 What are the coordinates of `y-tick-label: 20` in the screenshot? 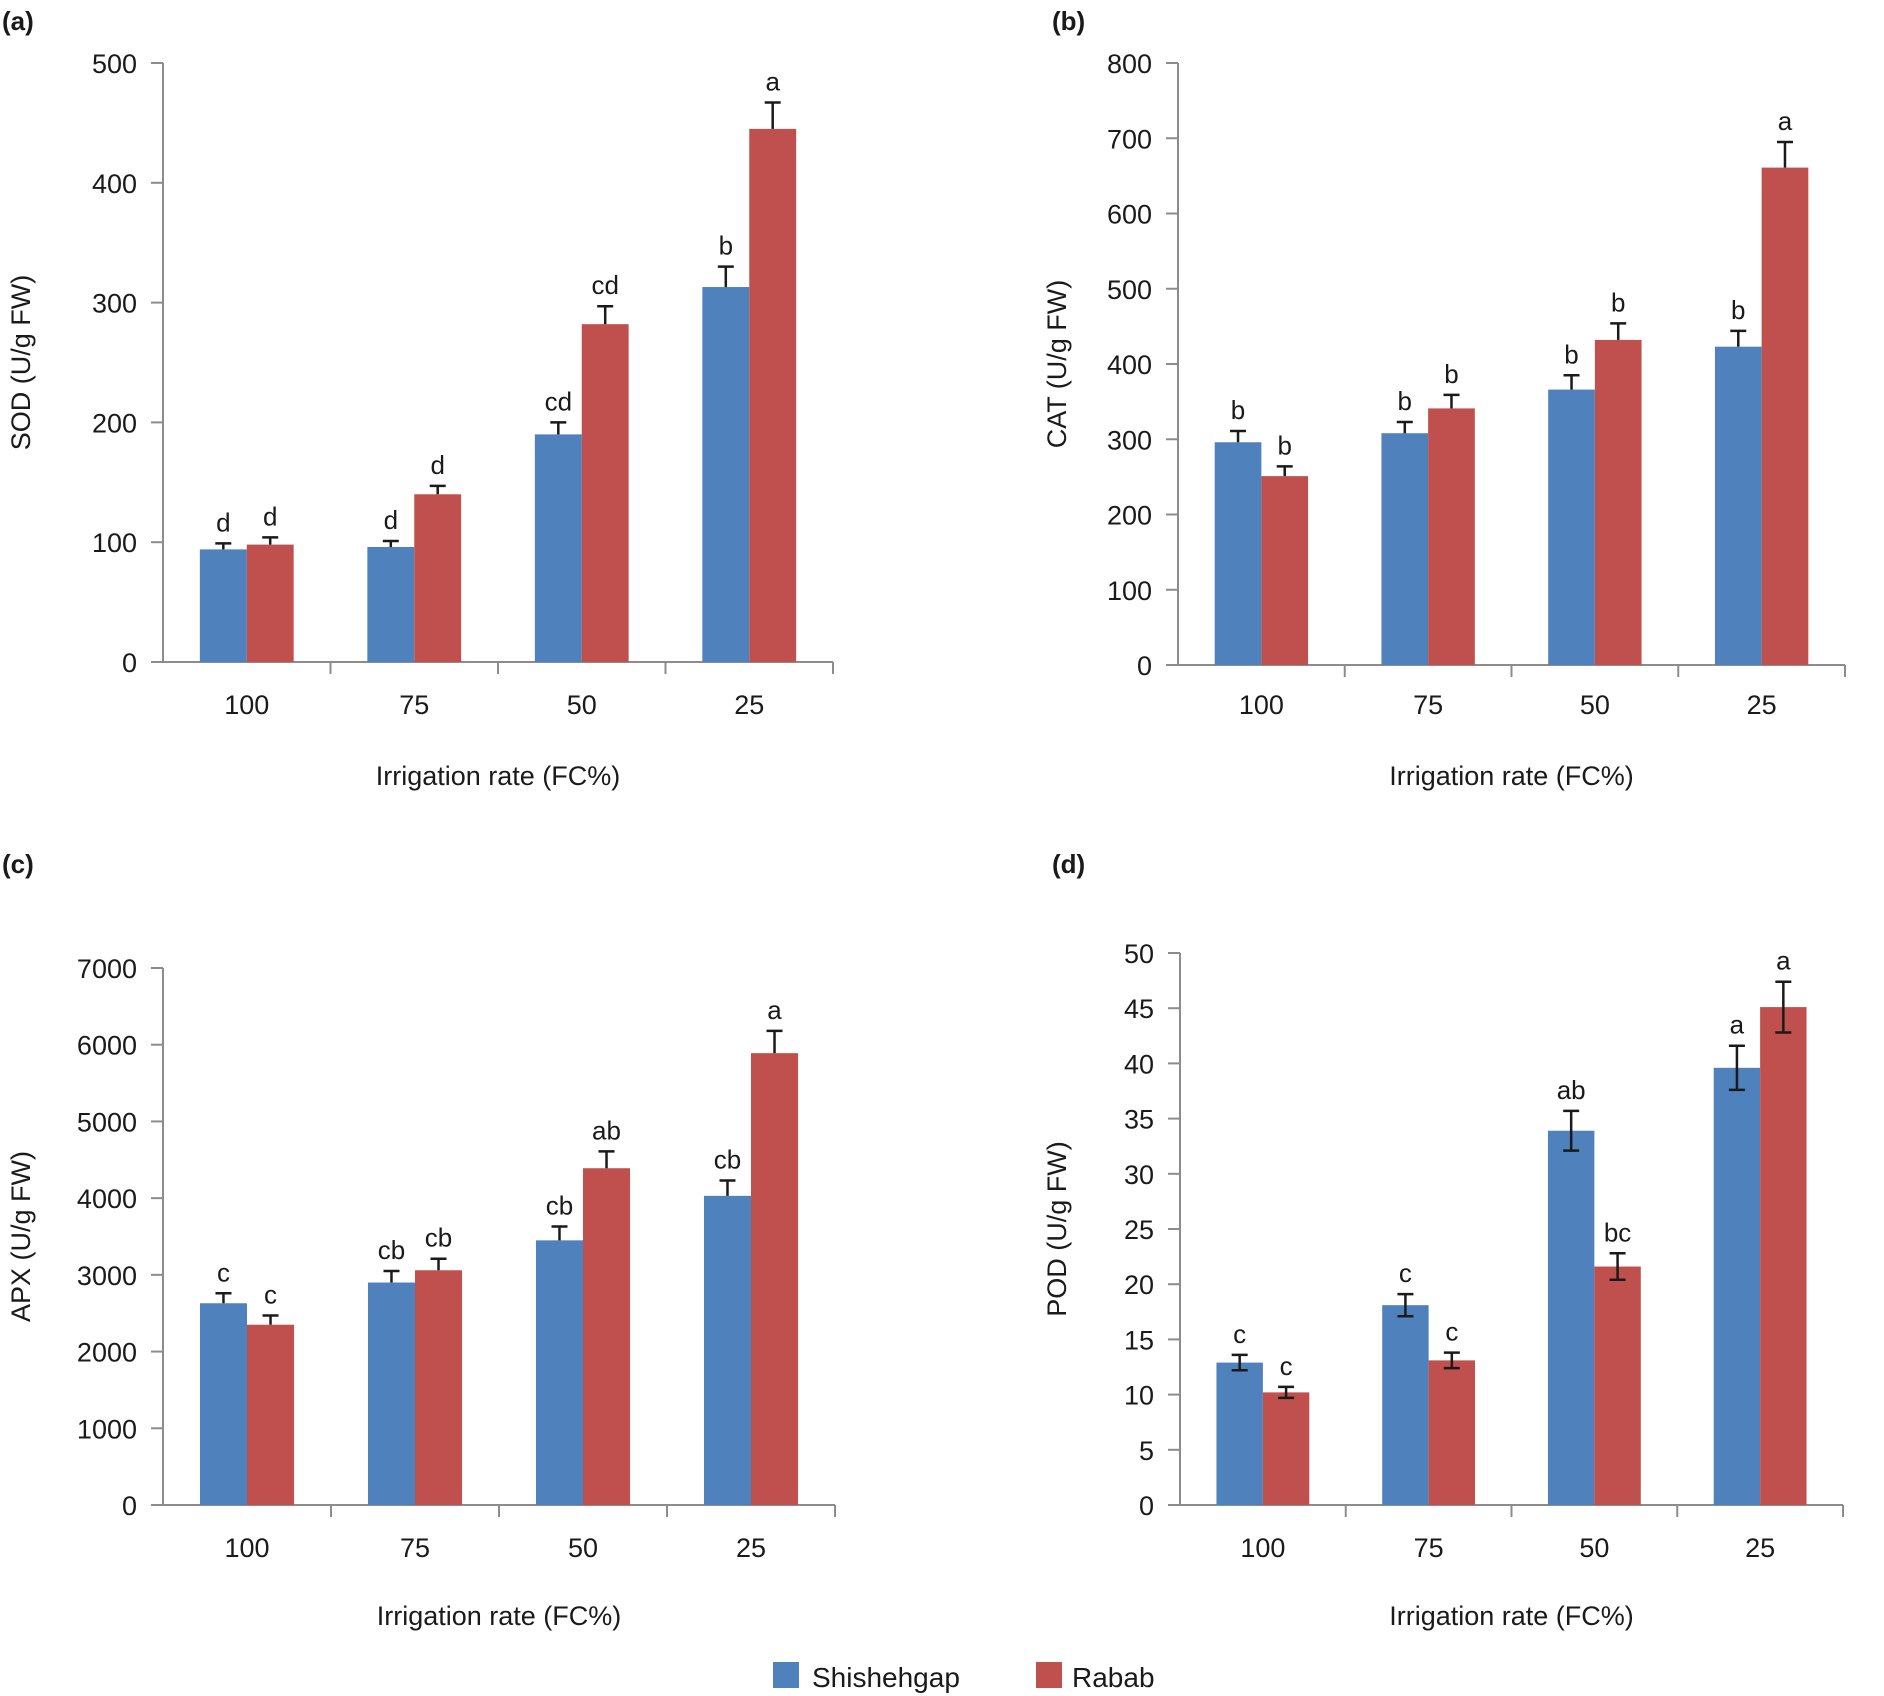 It's located at (1139, 1285).